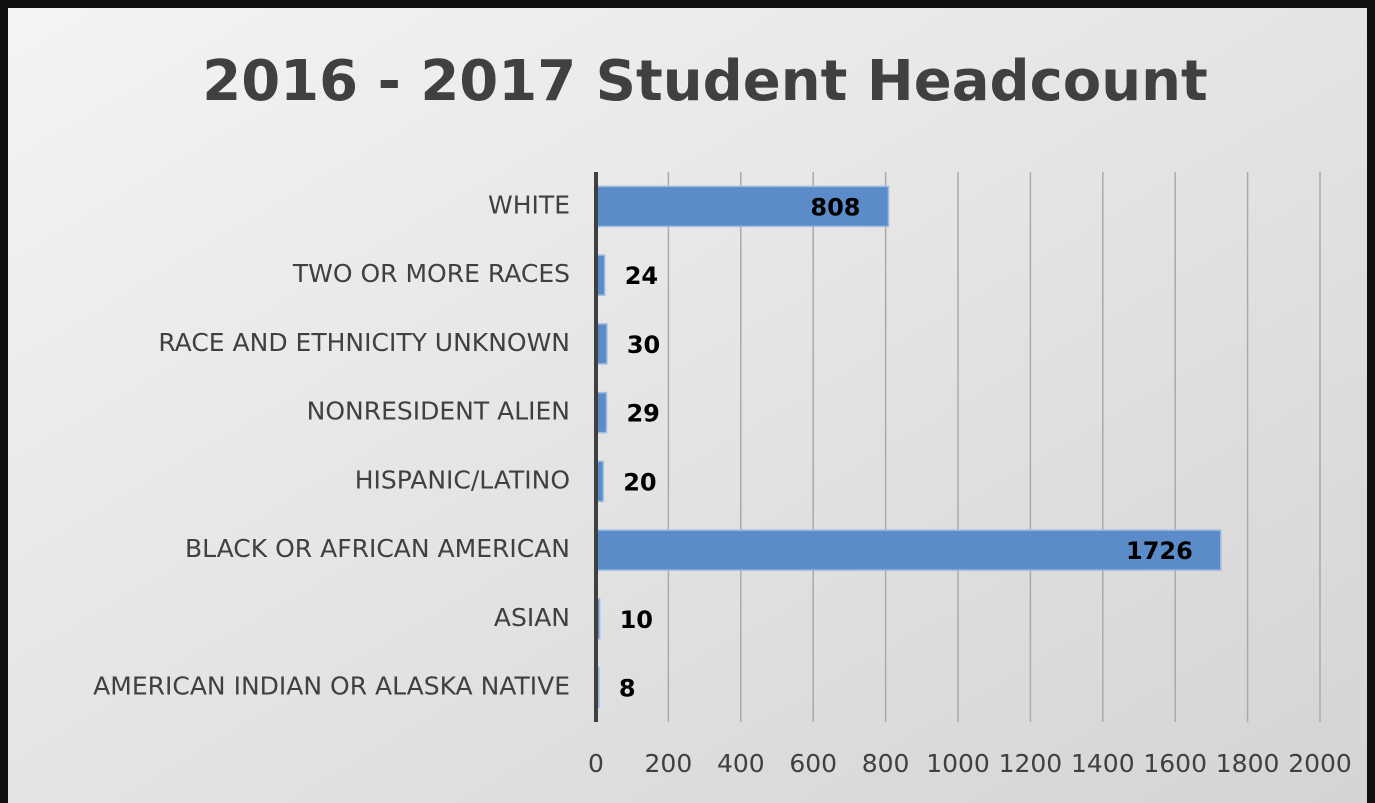  Describe the element at coordinates (364, 342) in the screenshot. I see `y-tick-label: RACE AND ETHNICITY UNKNOWN` at that location.